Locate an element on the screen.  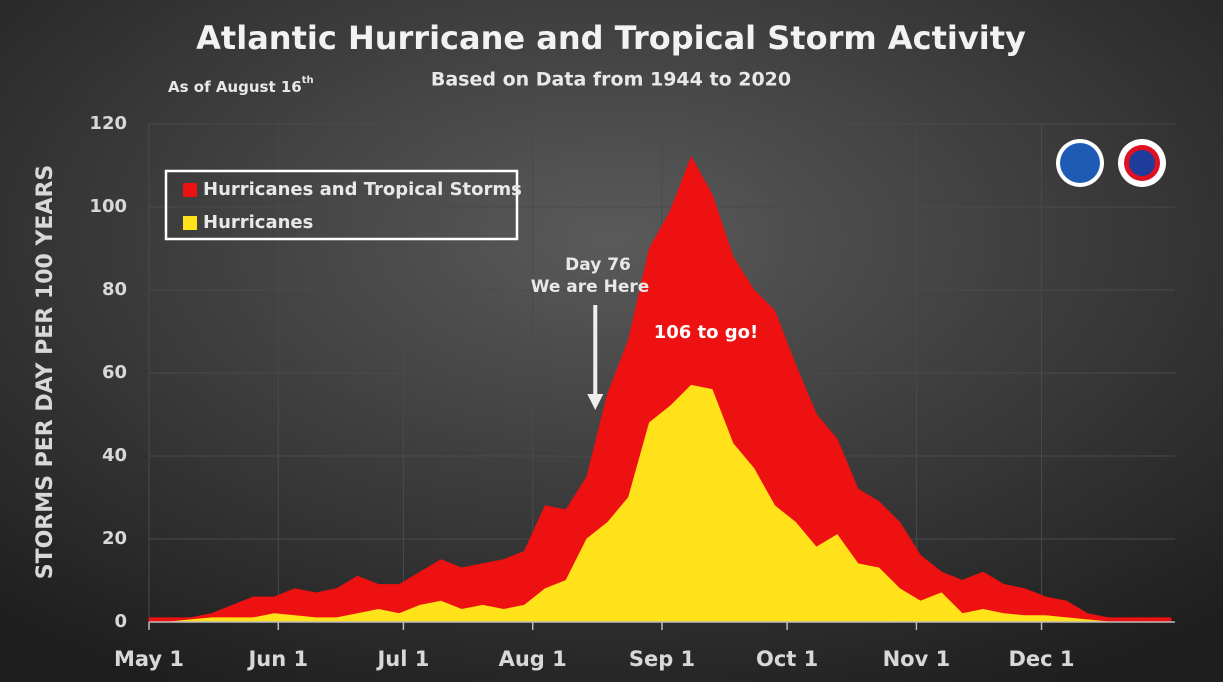
annotation: We are Here is located at coordinates (590, 287).